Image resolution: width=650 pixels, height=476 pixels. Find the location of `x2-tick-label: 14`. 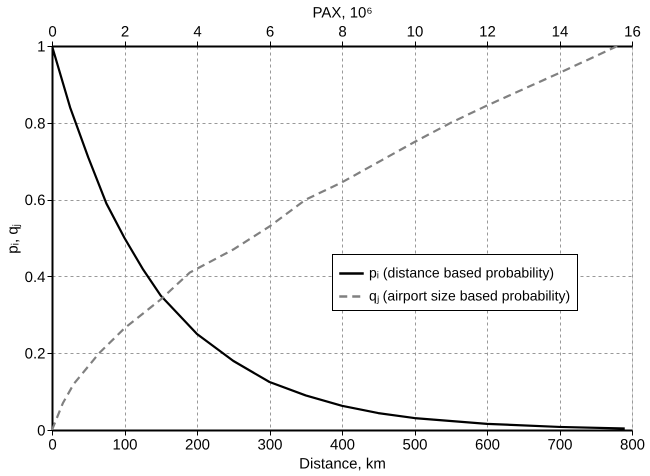

x2-tick-label: 14 is located at coordinates (560, 32).